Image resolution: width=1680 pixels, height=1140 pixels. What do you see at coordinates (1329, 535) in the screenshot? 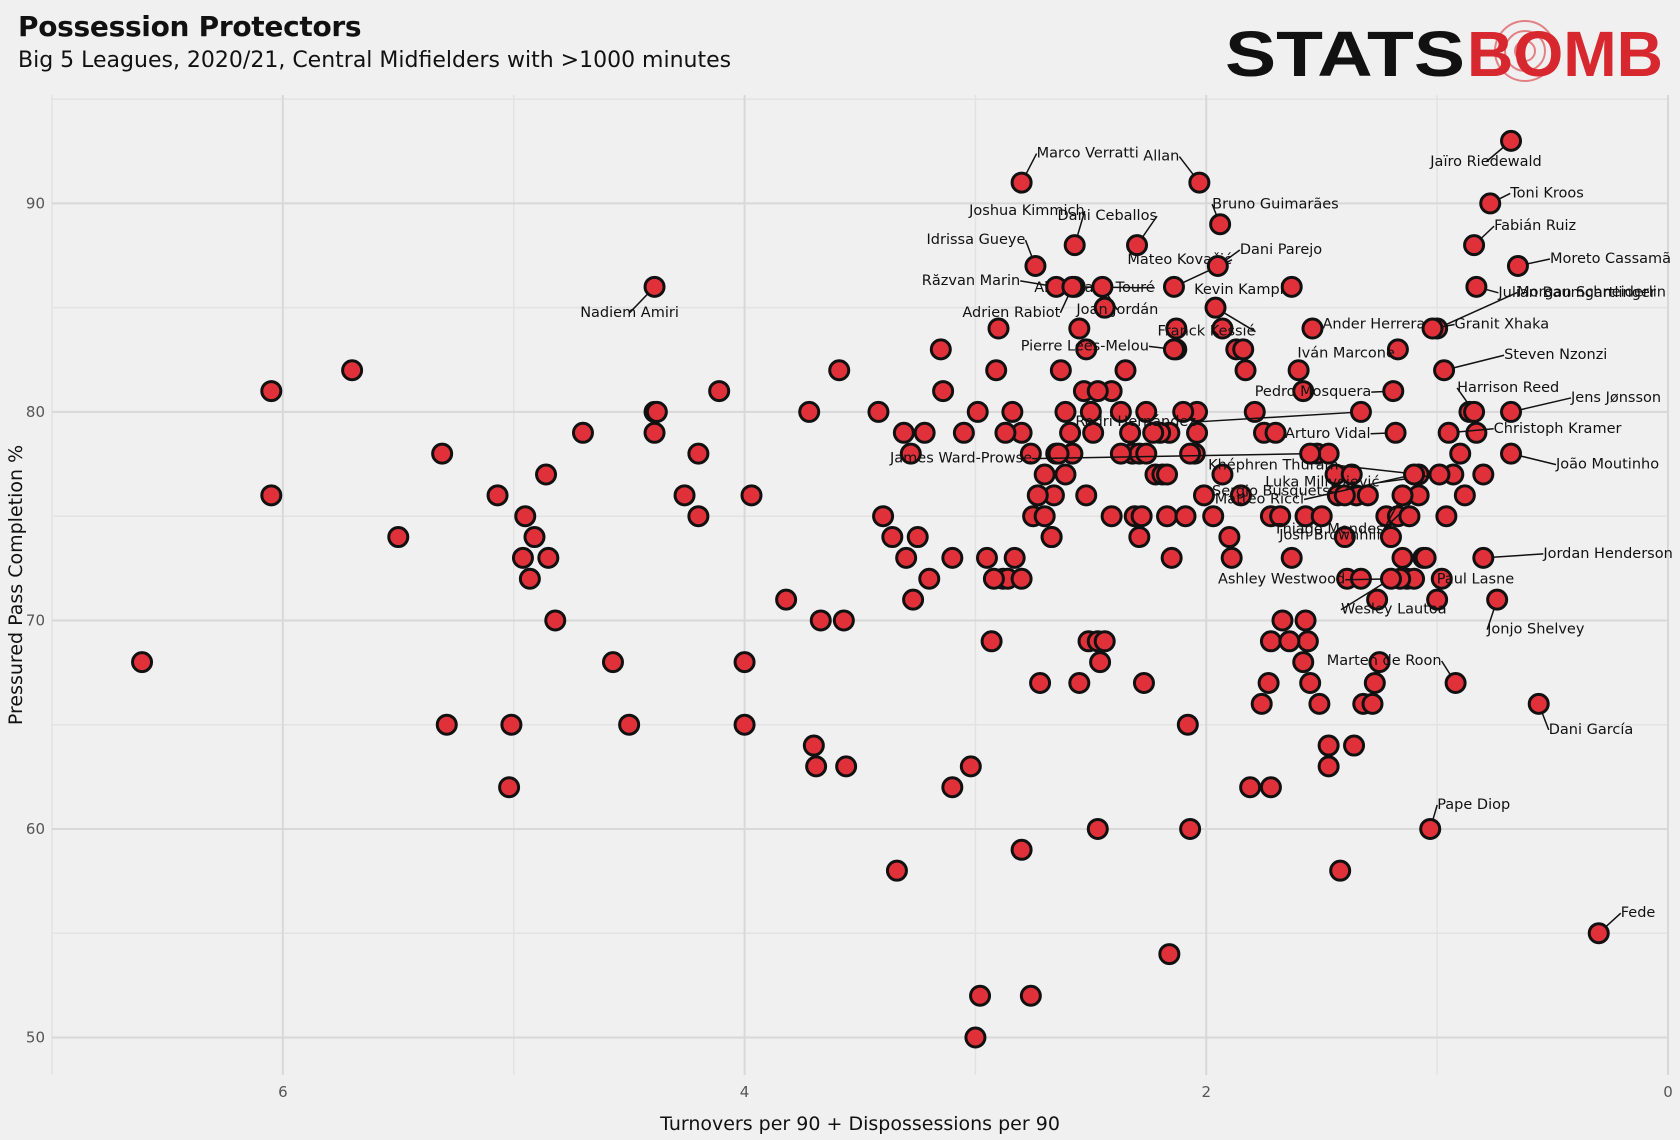
I see `point-label: Josh Brownhill` at bounding box center [1329, 535].